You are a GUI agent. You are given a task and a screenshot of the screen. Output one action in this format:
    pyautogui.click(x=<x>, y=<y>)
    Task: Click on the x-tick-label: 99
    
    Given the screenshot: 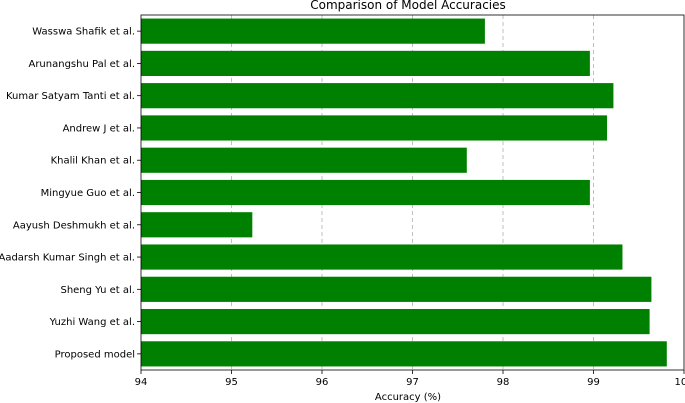 What is the action you would take?
    pyautogui.click(x=593, y=382)
    